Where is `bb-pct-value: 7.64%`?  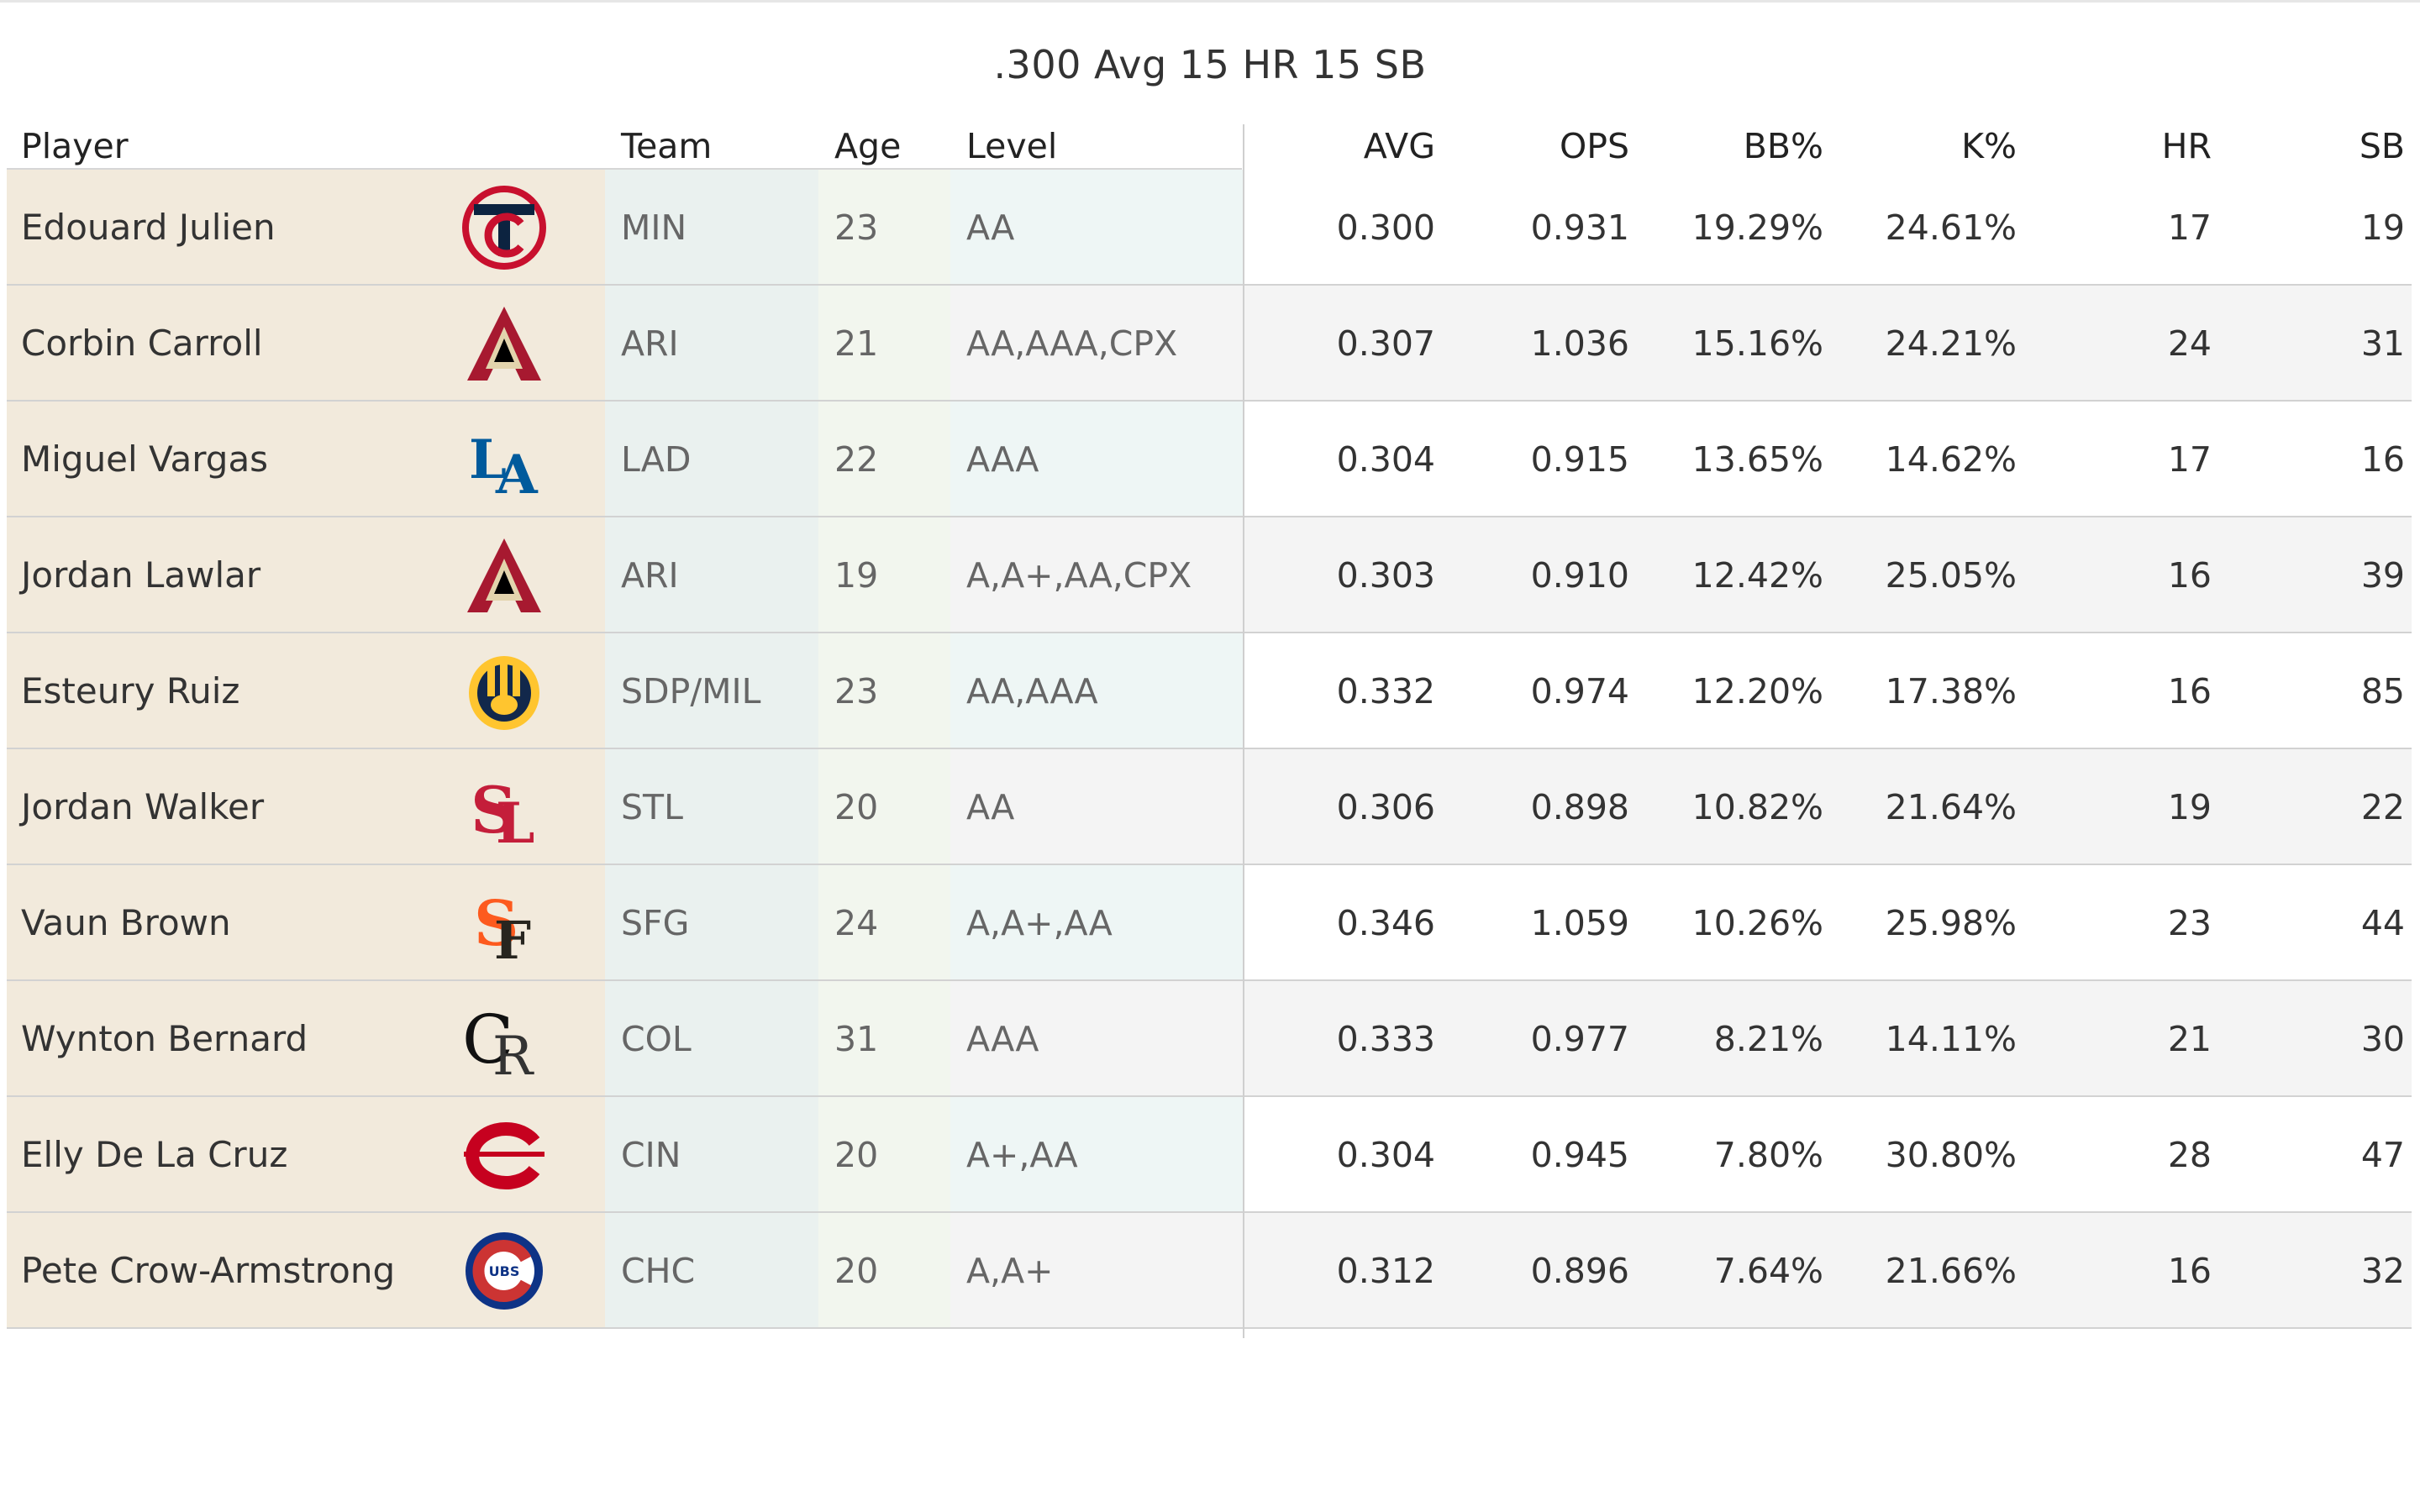
bb-pct-value: 7.64% is located at coordinates (1768, 1271).